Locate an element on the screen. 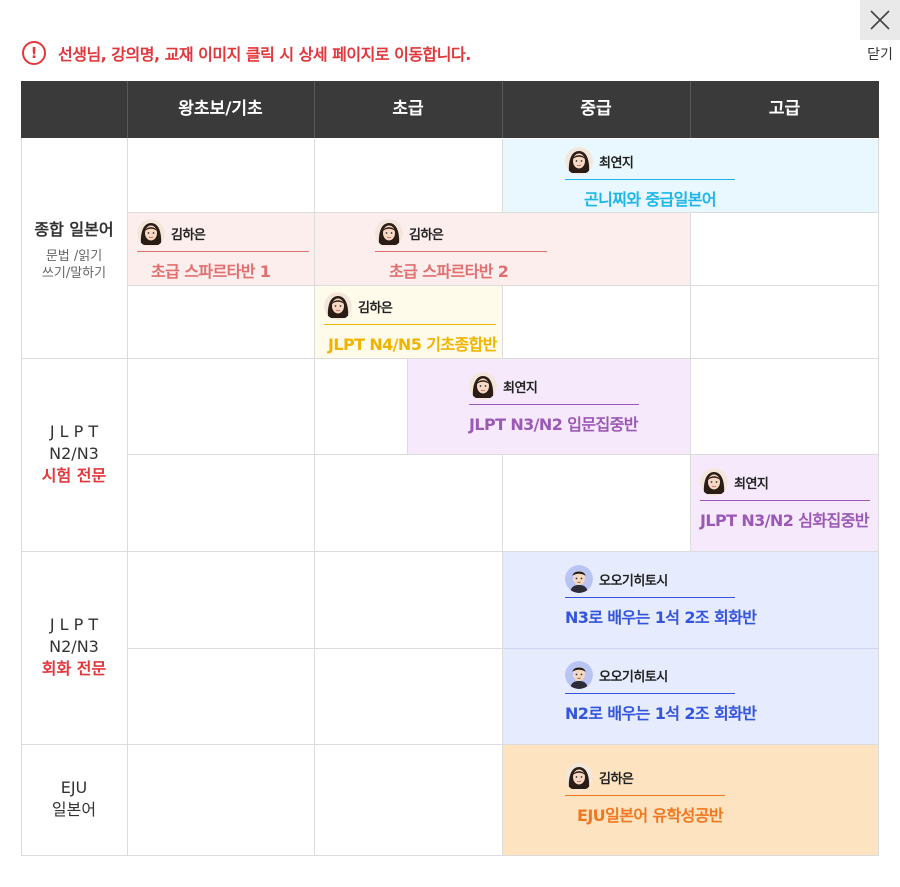  course-card: 최연지 JLPT N3/N2 심화집중반 is located at coordinates (785, 498).